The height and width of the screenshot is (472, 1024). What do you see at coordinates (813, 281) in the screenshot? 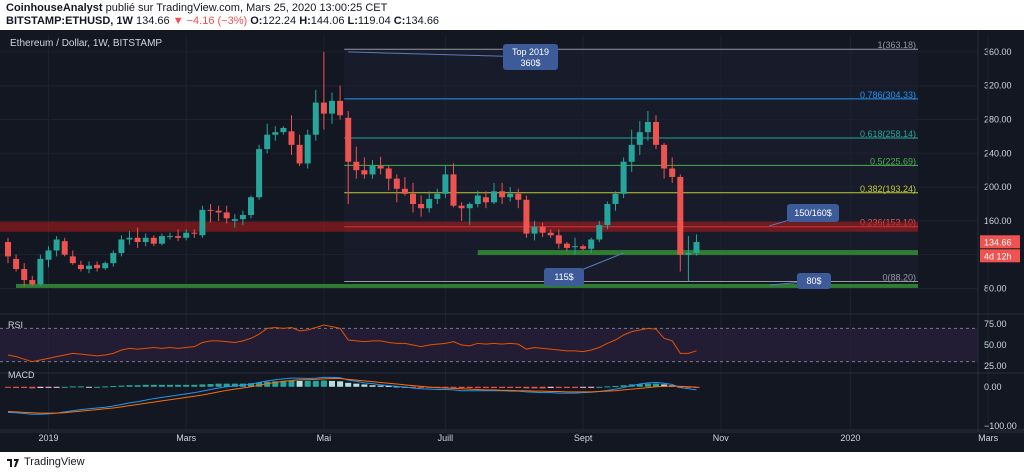
I see `callout-text: 80$` at bounding box center [813, 281].